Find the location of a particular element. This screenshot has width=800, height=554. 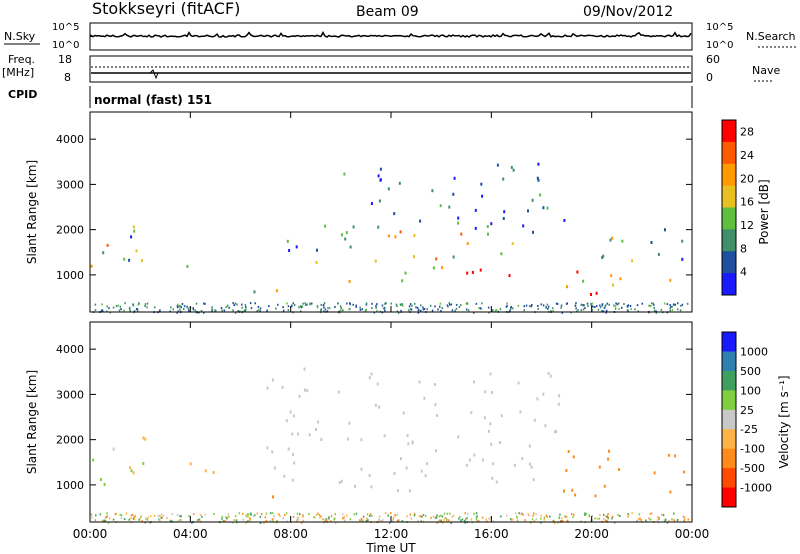

y-tick-label: 1000 is located at coordinates (70, 275).